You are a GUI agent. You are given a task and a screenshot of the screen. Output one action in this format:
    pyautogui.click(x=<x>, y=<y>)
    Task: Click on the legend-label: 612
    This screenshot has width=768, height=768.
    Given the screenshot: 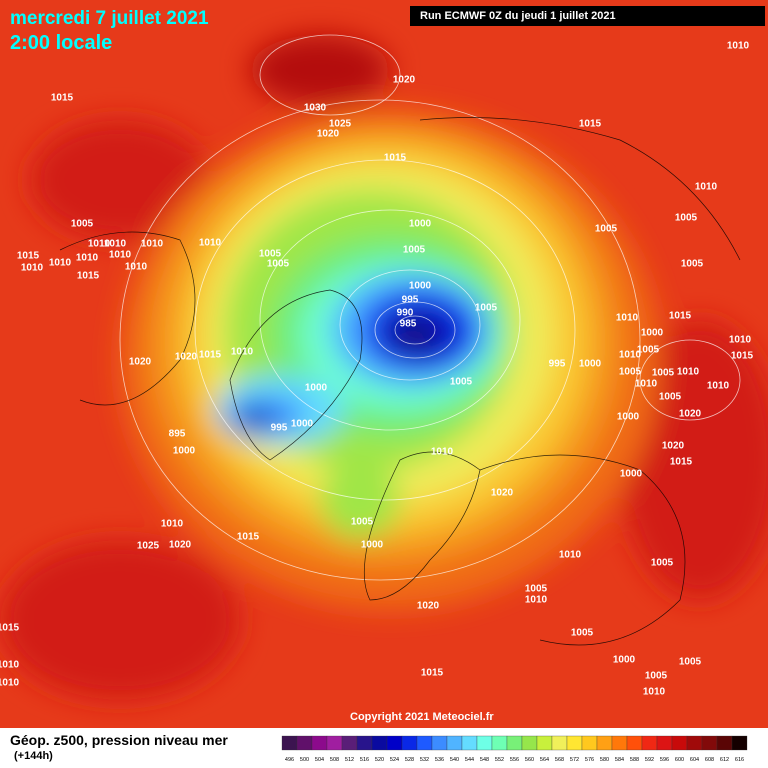 What is the action you would take?
    pyautogui.click(x=724, y=760)
    